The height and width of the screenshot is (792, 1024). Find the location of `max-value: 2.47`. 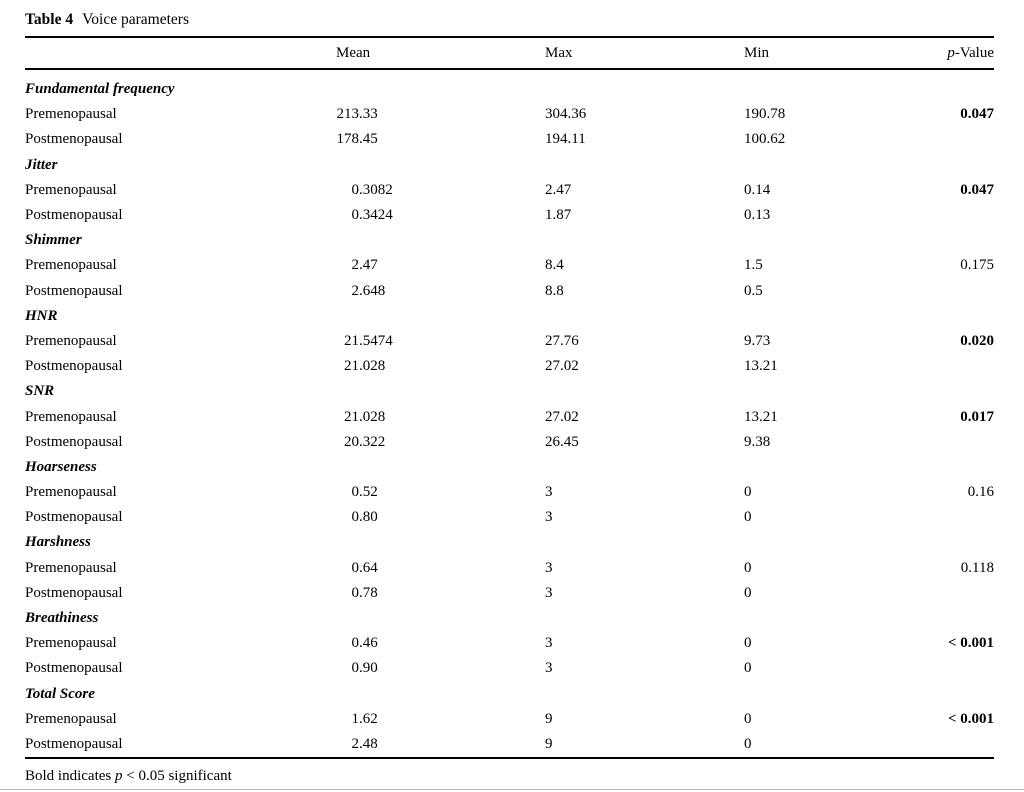

max-value: 2.47 is located at coordinates (558, 189).